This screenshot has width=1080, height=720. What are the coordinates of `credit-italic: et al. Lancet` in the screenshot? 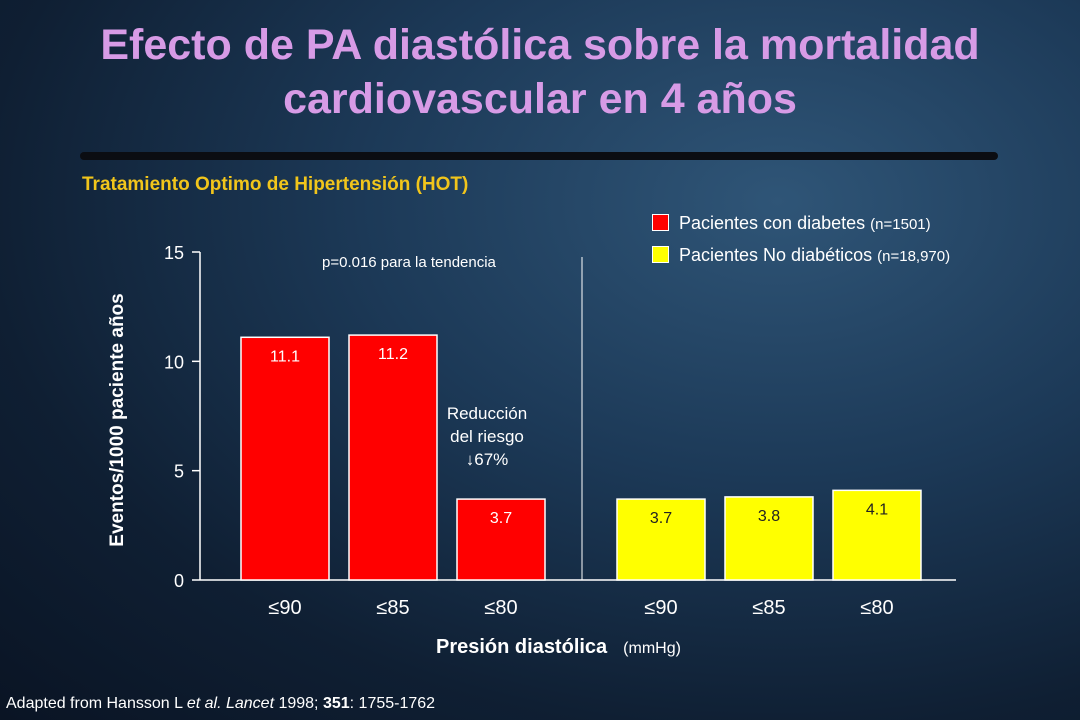 It's located at (230, 703).